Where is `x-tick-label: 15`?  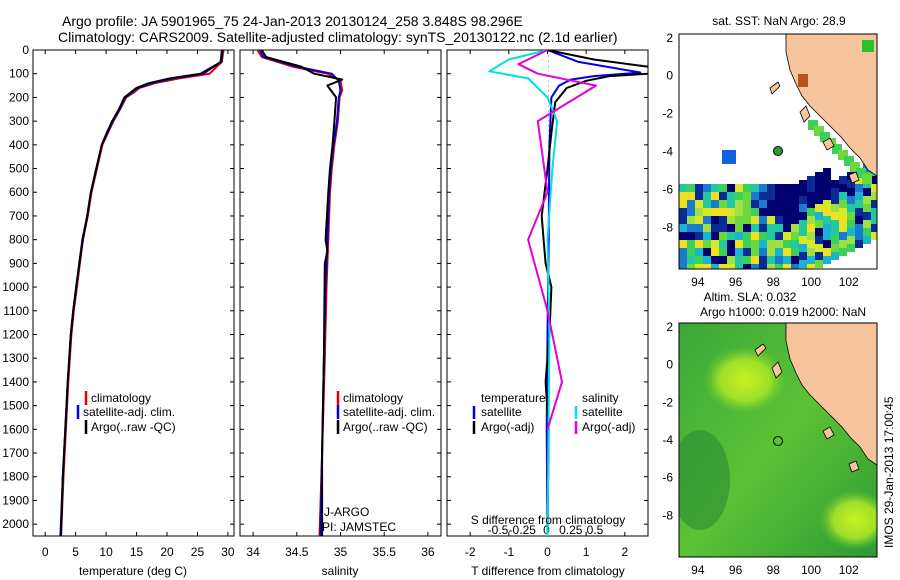
x-tick-label: 15 is located at coordinates (137, 552).